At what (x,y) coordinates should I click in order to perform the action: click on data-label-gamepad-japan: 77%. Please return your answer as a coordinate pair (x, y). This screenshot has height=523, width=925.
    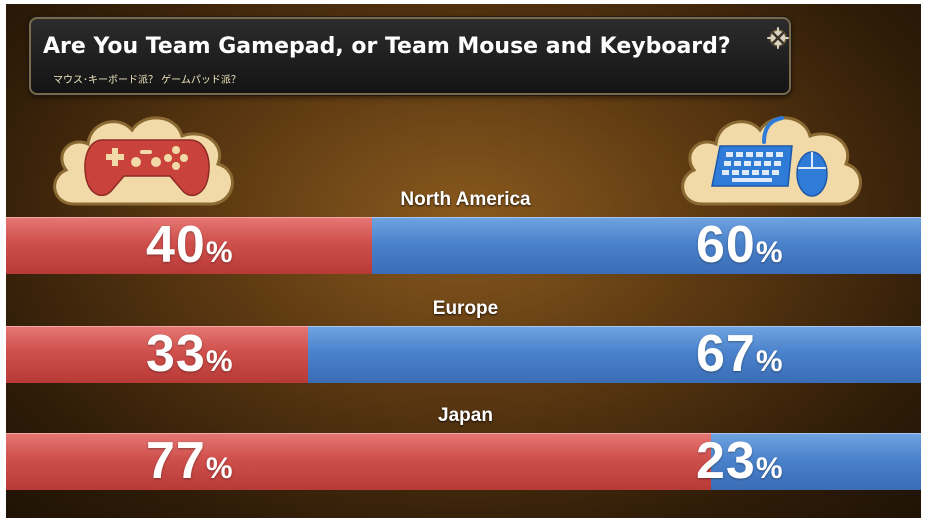
    Looking at the image, I should click on (189, 461).